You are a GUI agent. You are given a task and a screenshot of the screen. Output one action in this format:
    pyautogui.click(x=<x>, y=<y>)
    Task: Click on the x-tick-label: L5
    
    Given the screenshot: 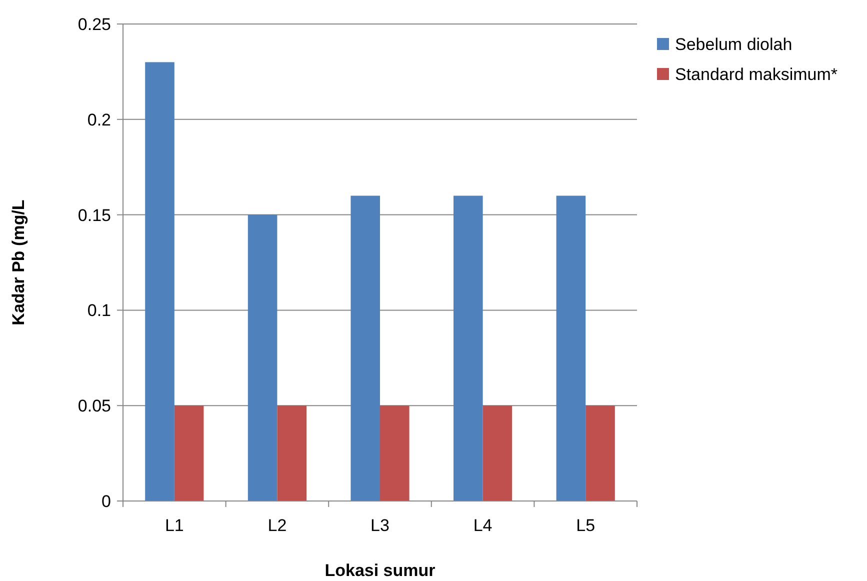 What is the action you would take?
    pyautogui.click(x=586, y=525)
    